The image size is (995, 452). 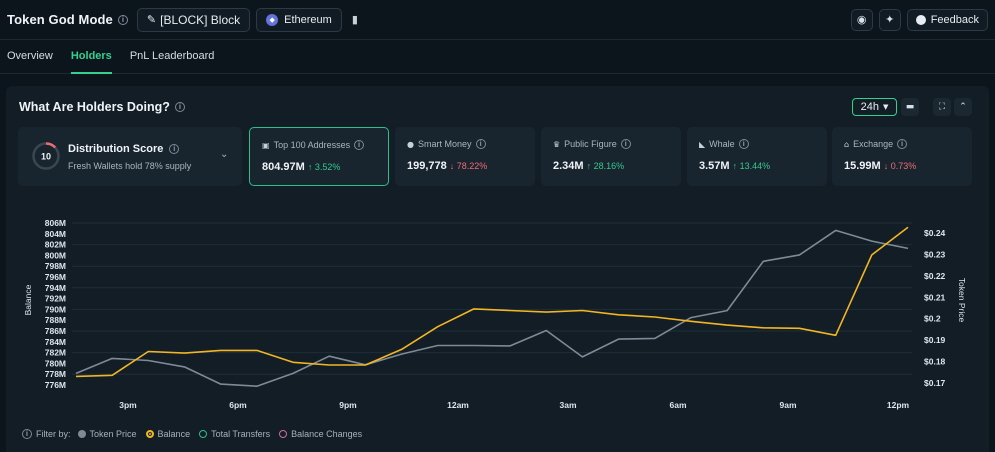 I want to click on legend-label: Balance Changes, so click(x=327, y=434).